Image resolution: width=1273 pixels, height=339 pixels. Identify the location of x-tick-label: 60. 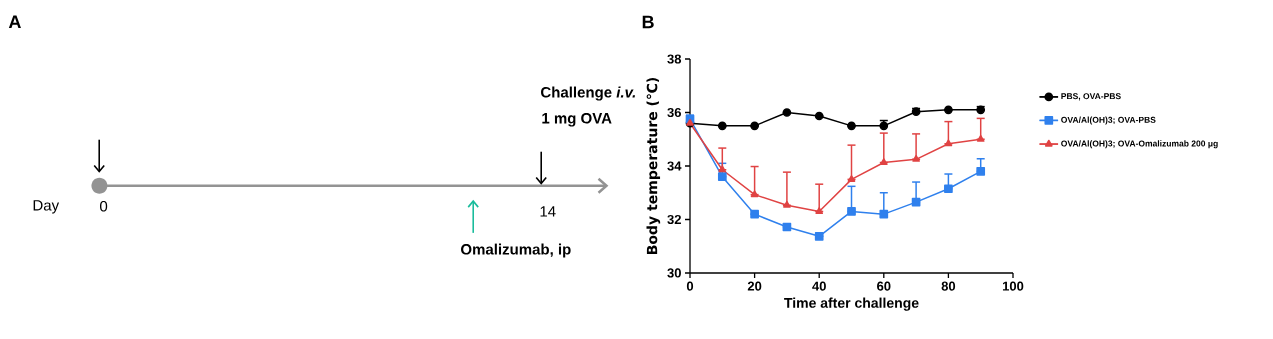
(884, 286).